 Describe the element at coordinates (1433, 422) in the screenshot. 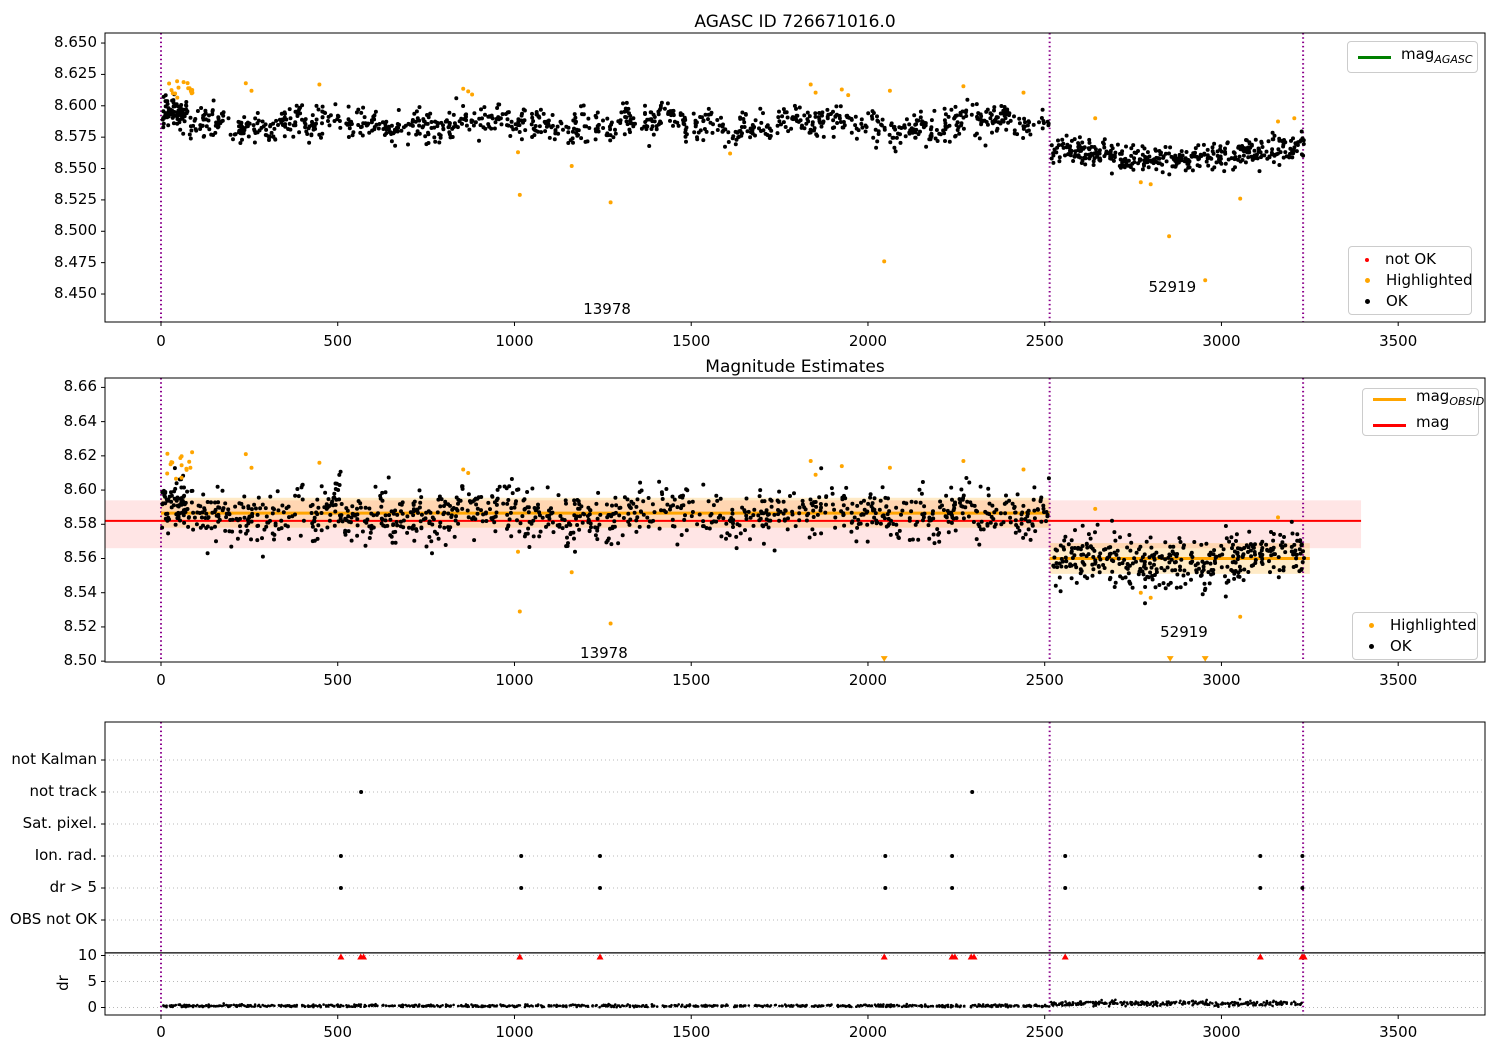

I see `legend-label-mag: mag` at that location.